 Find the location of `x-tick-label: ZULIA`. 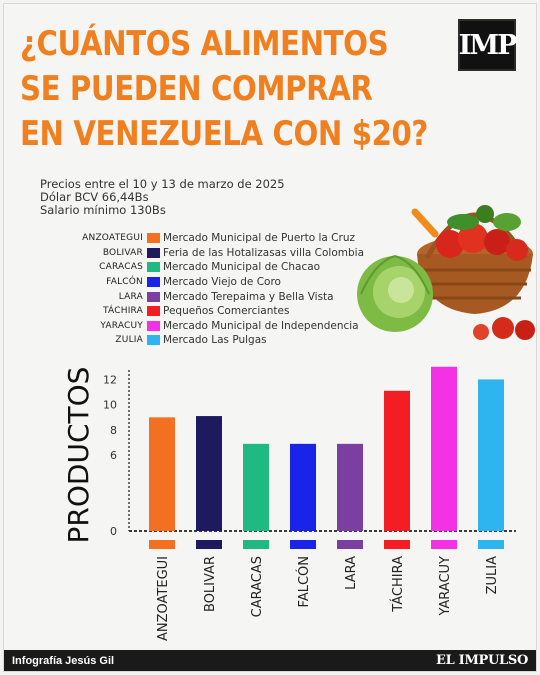

x-tick-label: ZULIA is located at coordinates (492, 575).